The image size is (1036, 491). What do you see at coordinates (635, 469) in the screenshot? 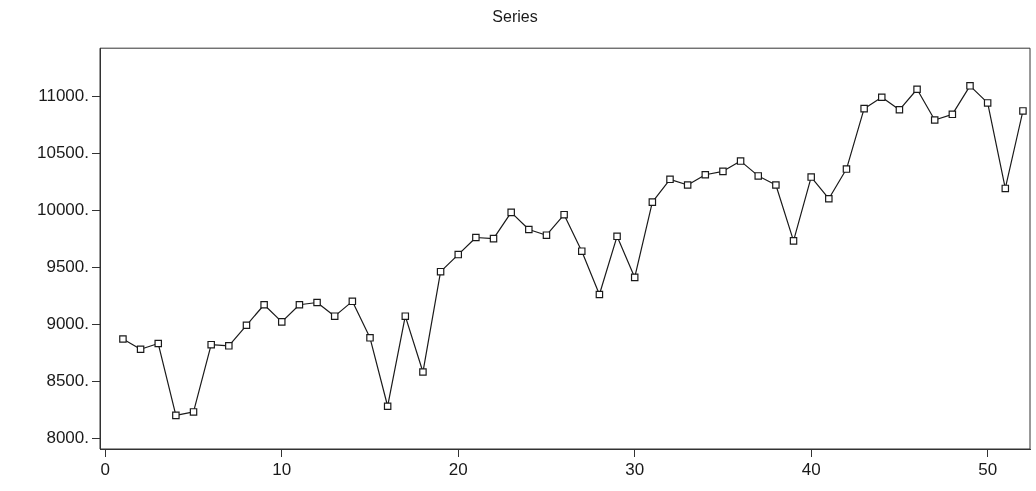
I see `x-tick-label: 30` at bounding box center [635, 469].